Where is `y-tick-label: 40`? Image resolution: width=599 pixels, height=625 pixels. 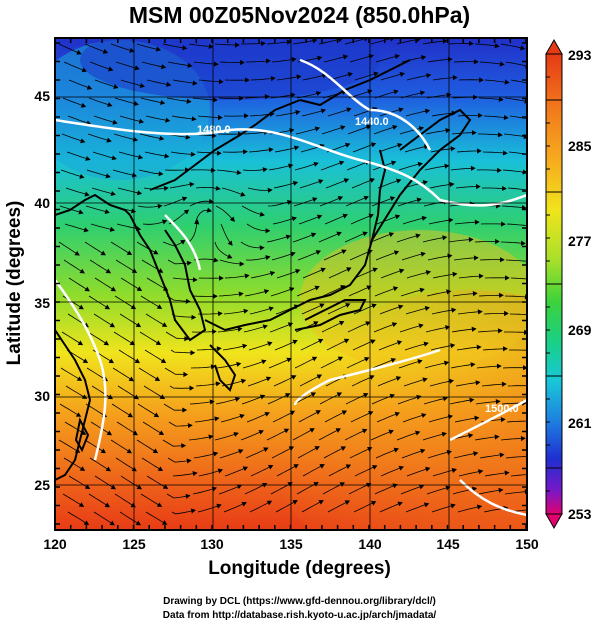 y-tick-label: 40 is located at coordinates (42, 203).